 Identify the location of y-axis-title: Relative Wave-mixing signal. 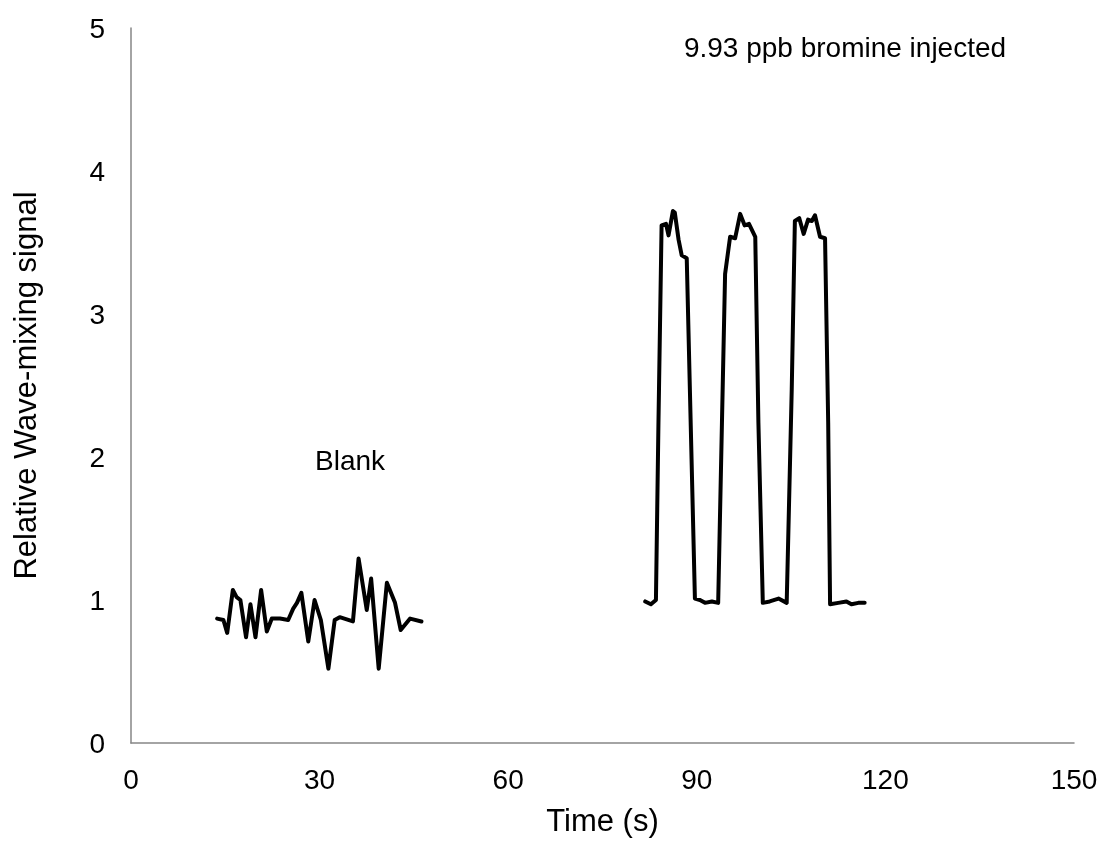
(25, 385).